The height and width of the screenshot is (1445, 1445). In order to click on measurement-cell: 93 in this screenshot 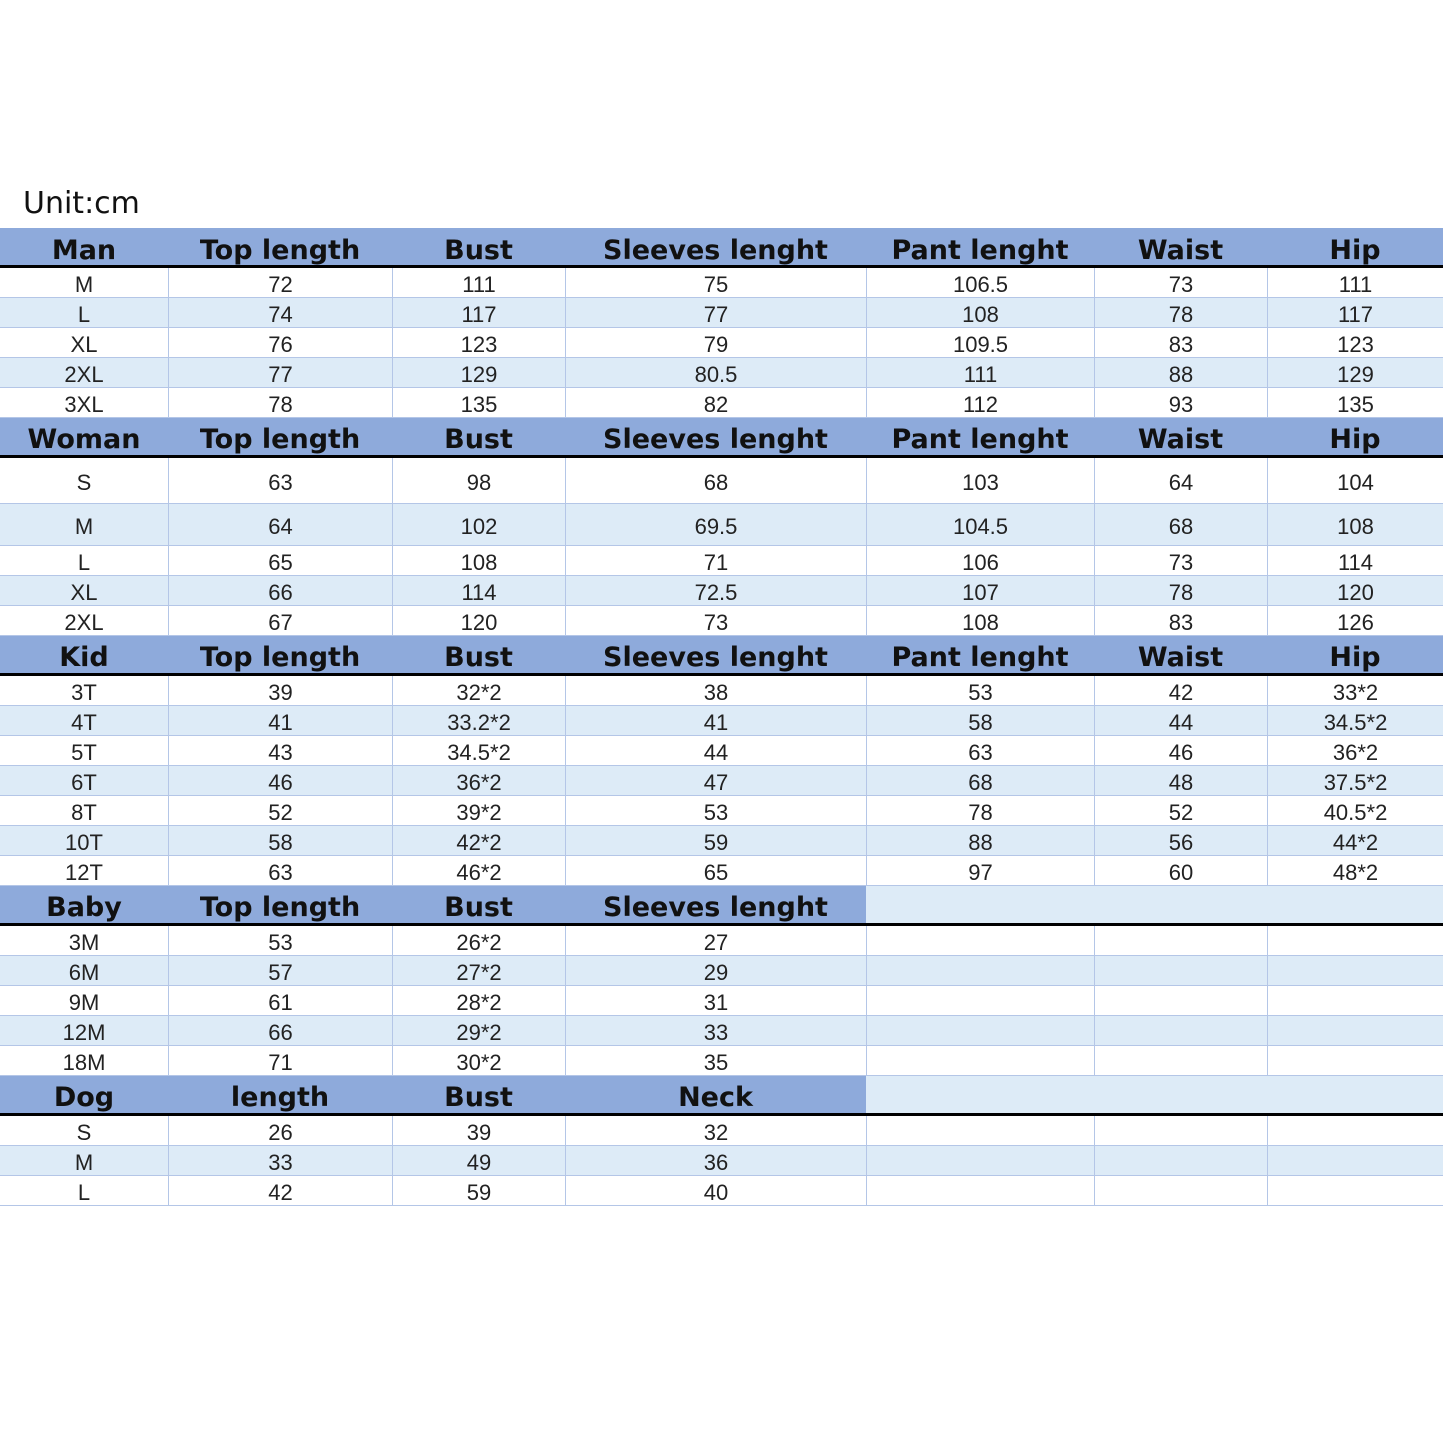, I will do `click(1180, 402)`.